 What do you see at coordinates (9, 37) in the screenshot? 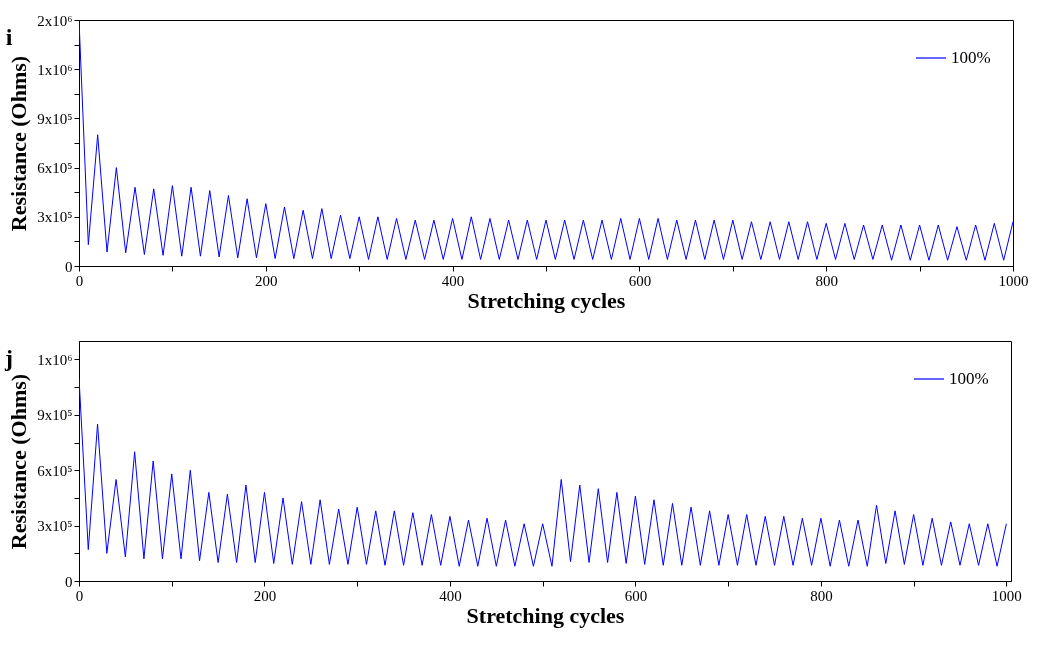
I see `text: i` at bounding box center [9, 37].